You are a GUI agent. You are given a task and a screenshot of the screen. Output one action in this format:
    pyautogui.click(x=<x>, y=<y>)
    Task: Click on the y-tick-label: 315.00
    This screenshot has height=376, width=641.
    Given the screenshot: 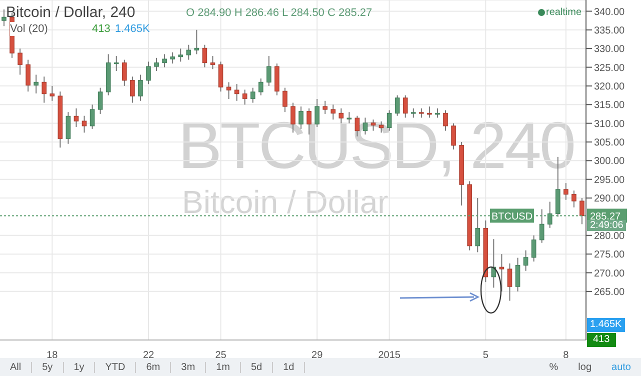 What is the action you would take?
    pyautogui.click(x=610, y=106)
    